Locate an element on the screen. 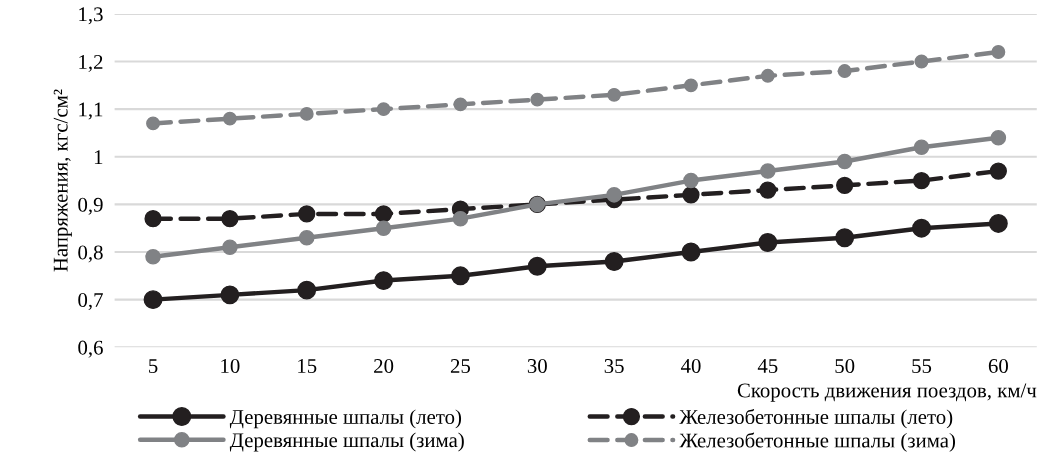  x-tick-label: 40 is located at coordinates (690, 366).